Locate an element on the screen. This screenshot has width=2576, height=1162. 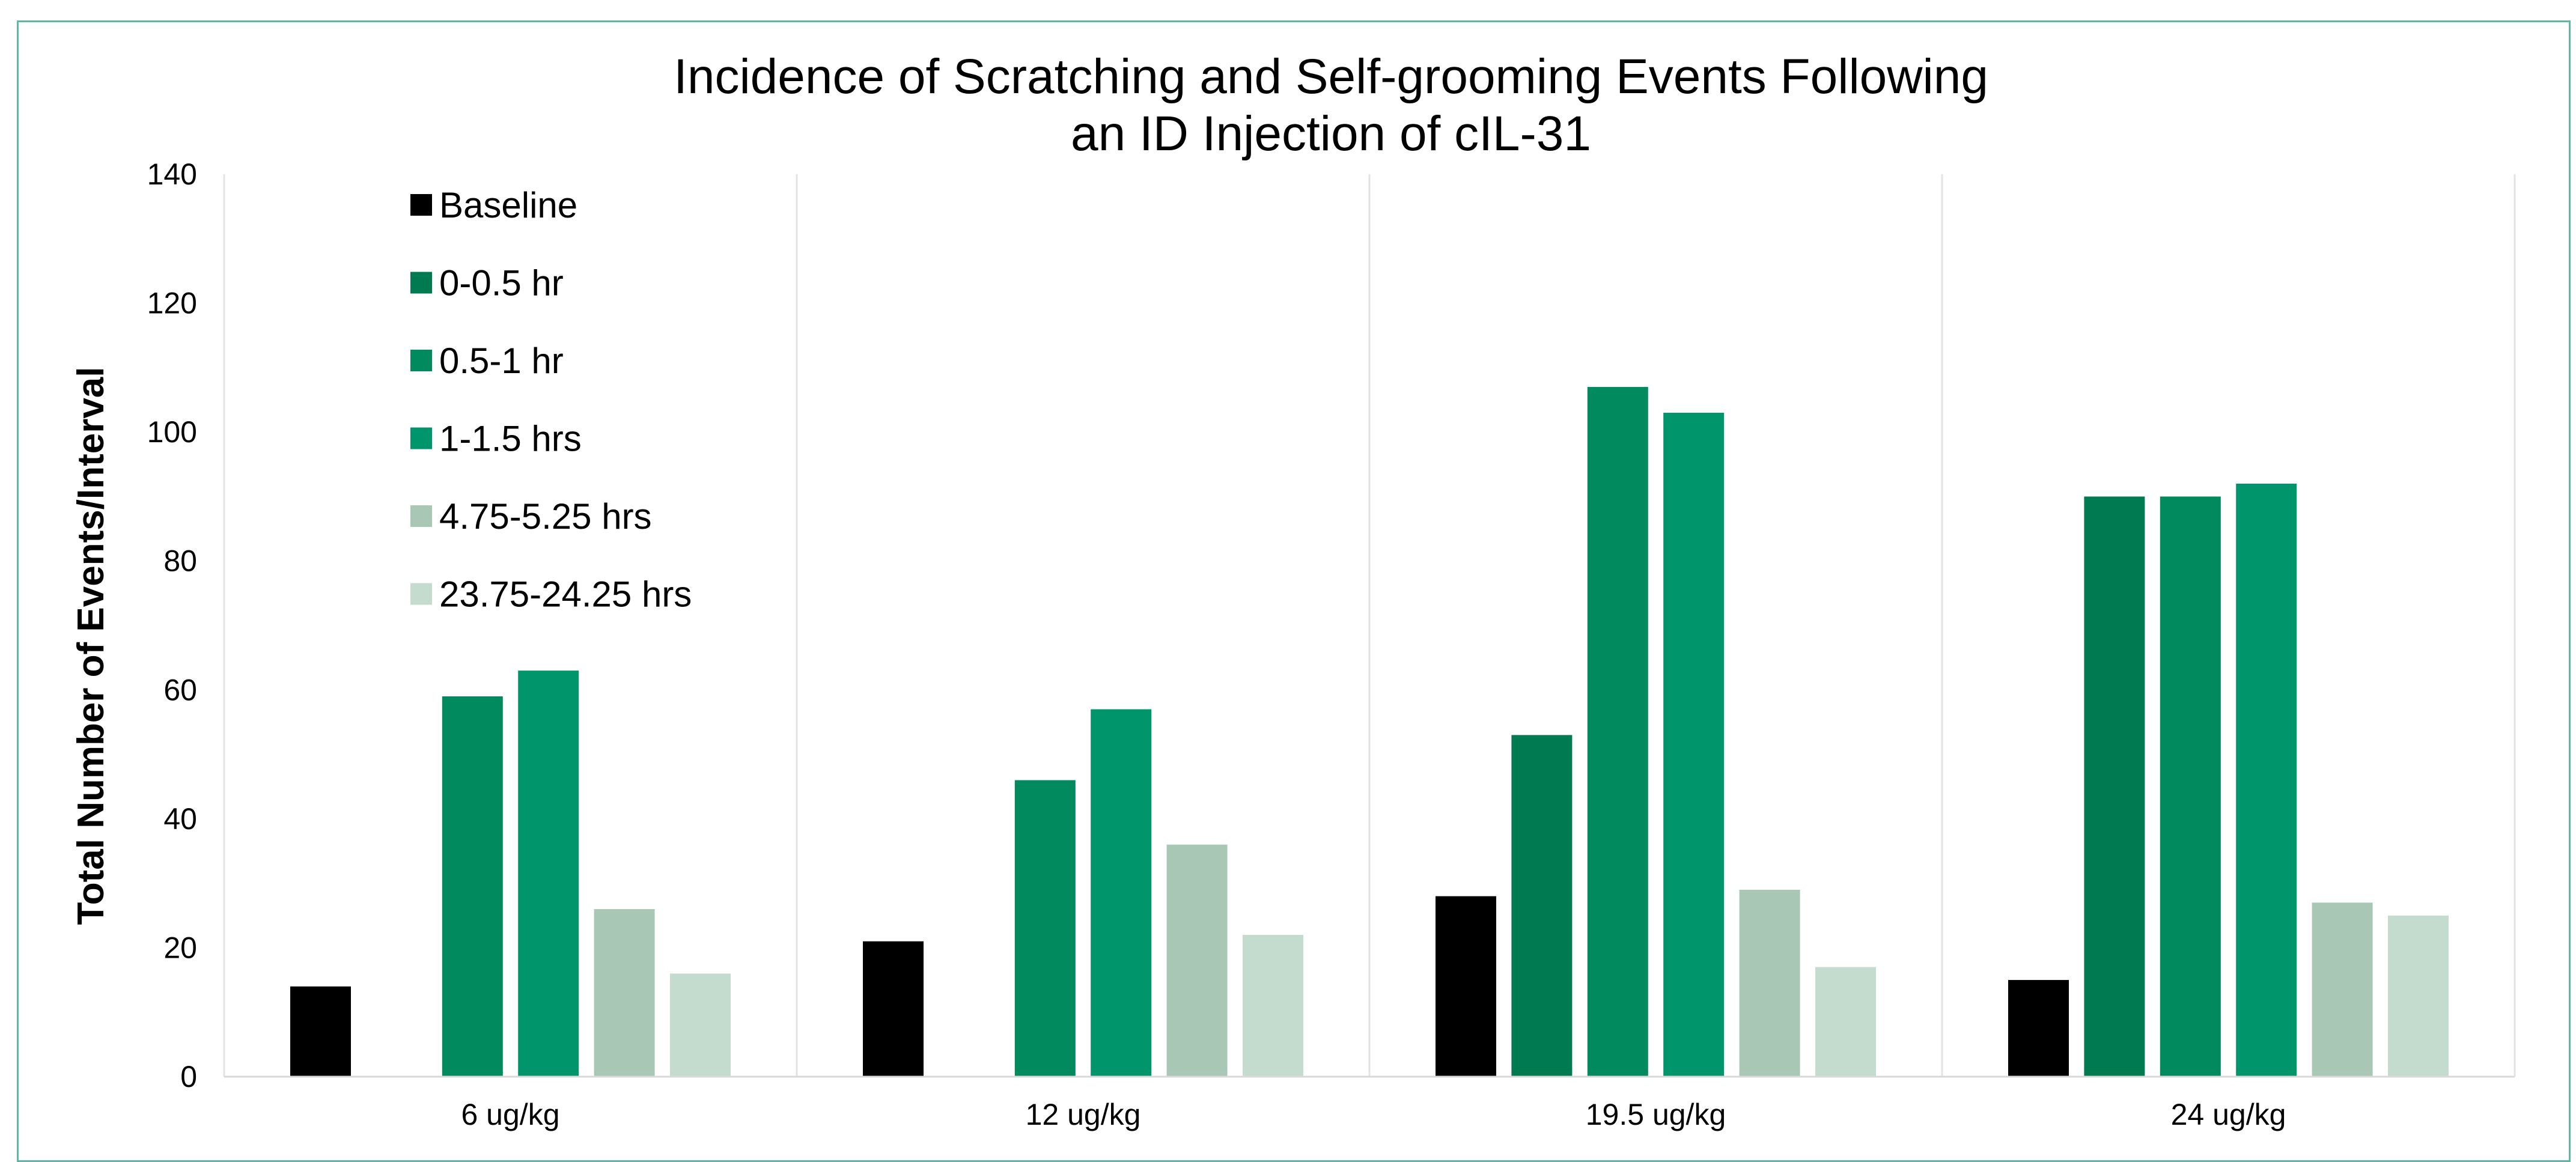
y-tick-label-20: 20 is located at coordinates (180, 948).